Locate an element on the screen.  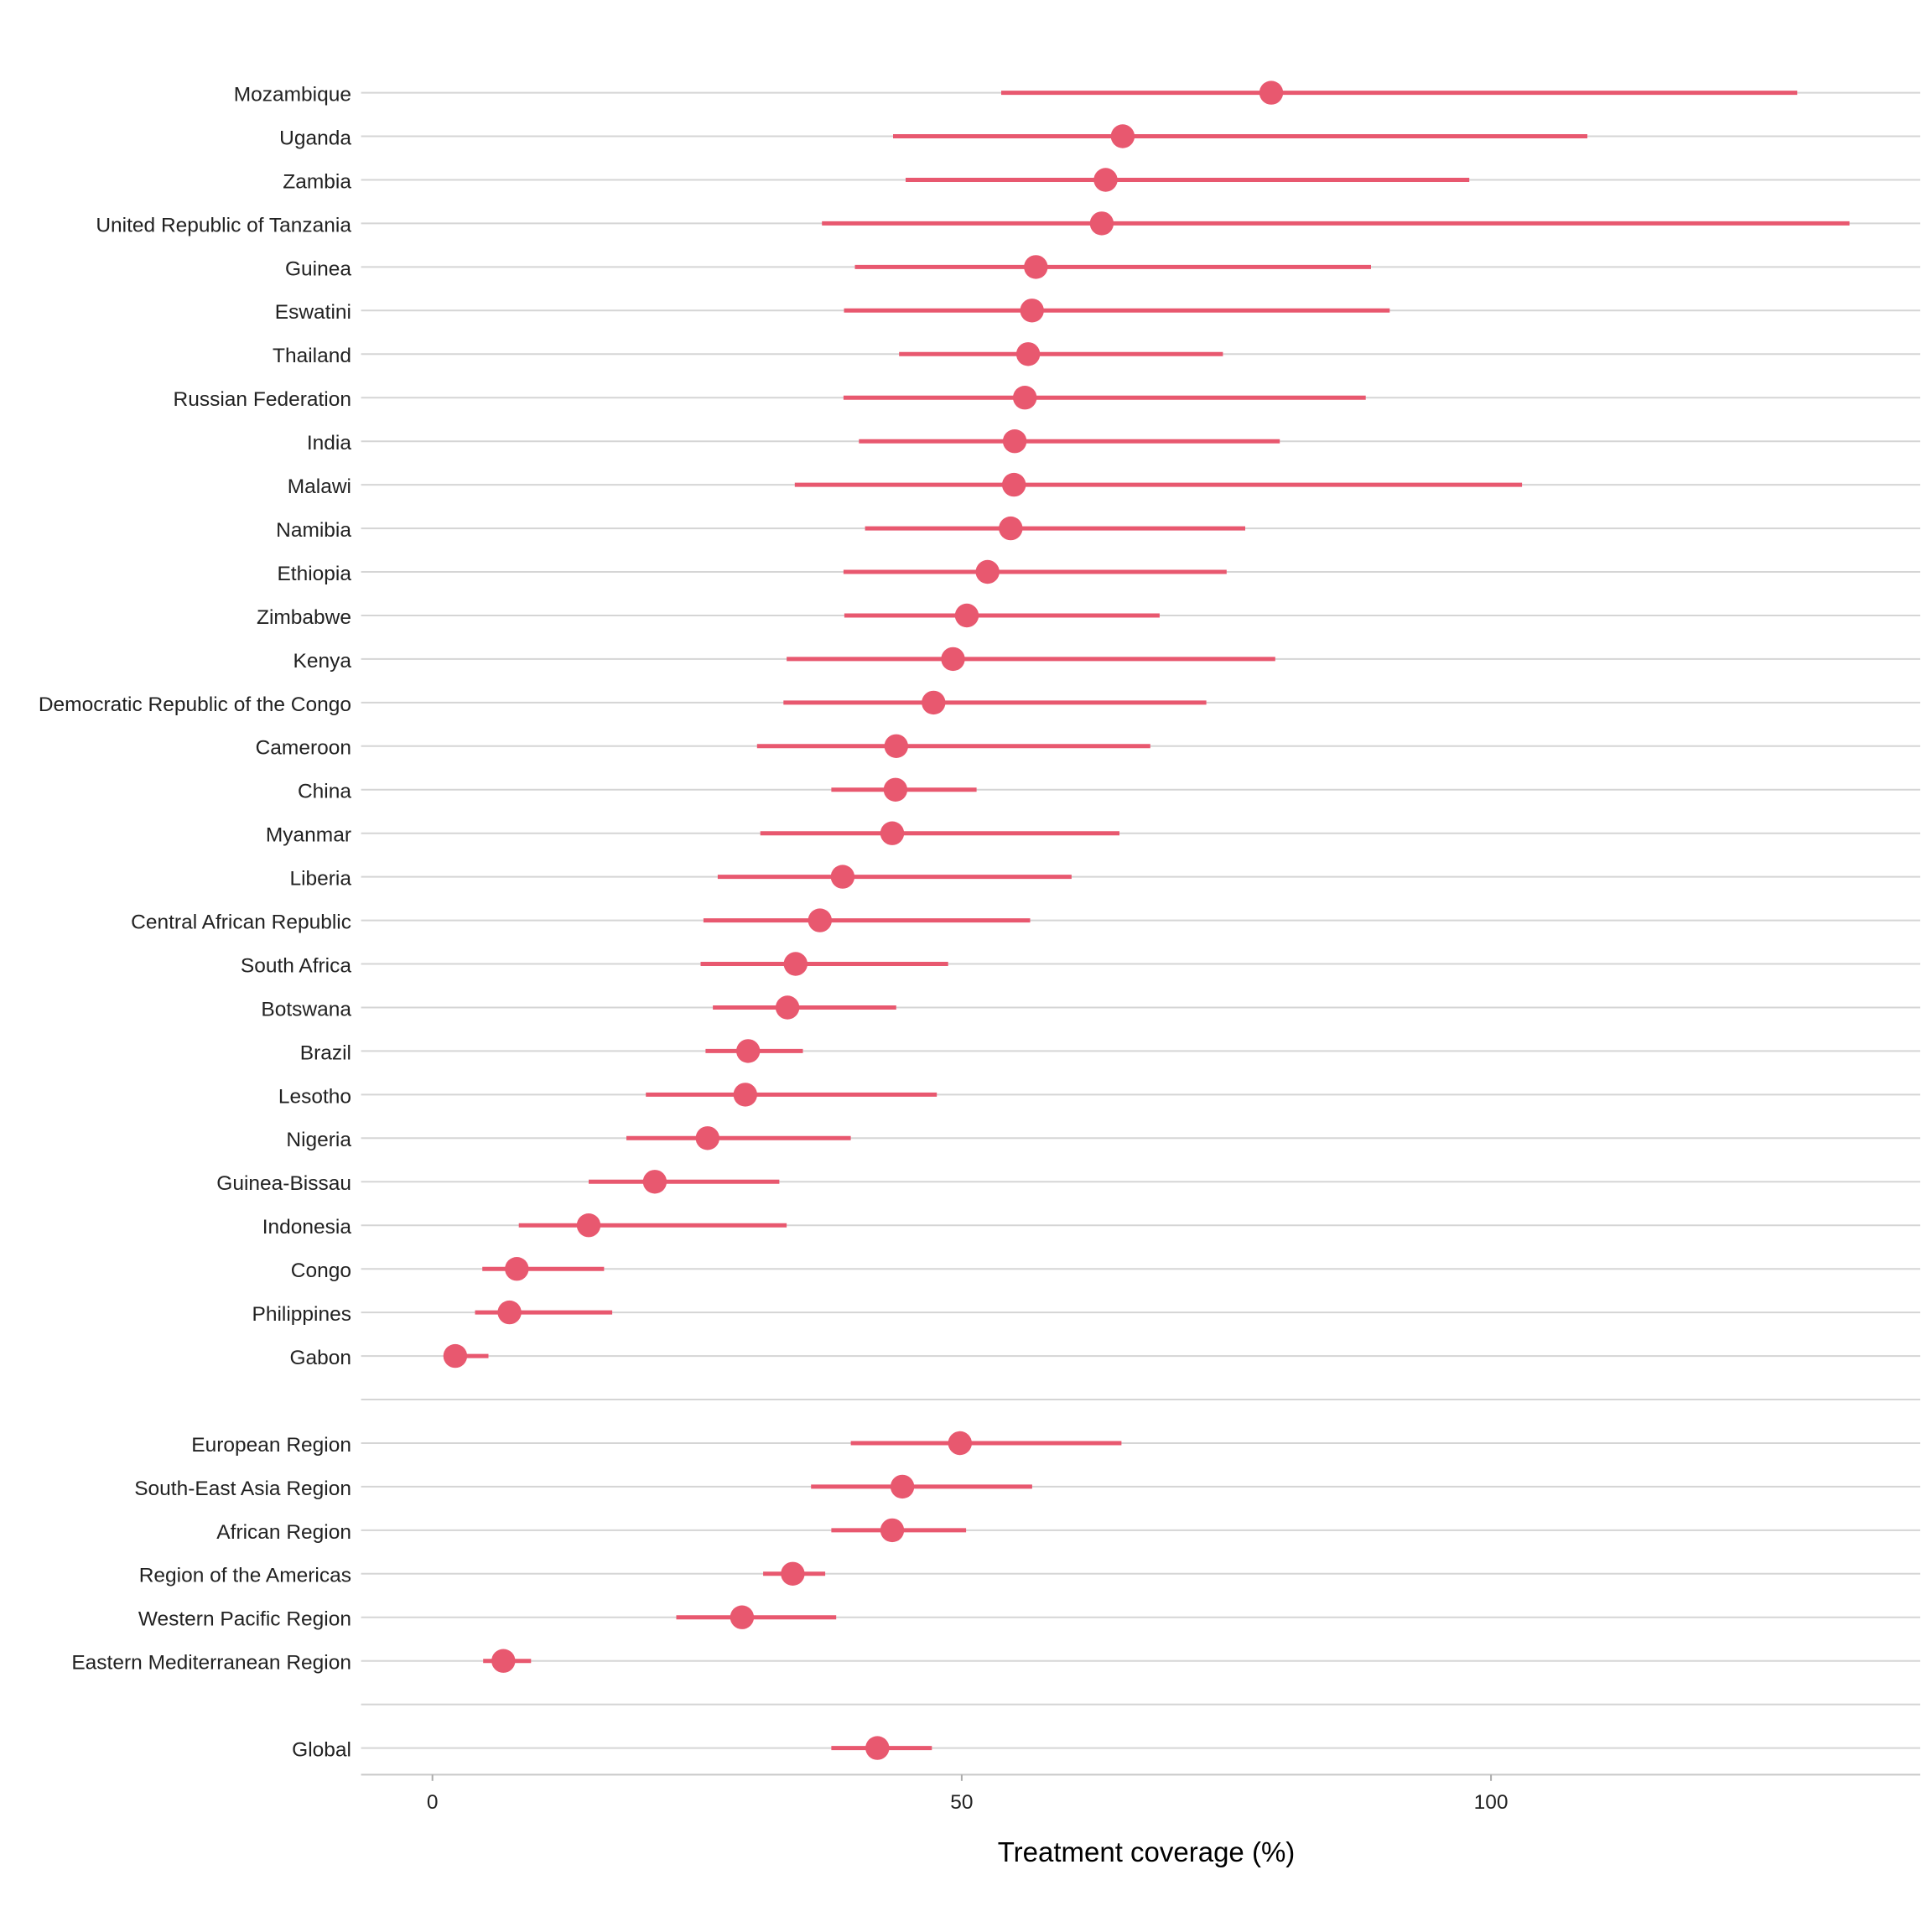
svg-text: Zambia is located at coordinates (317, 181).